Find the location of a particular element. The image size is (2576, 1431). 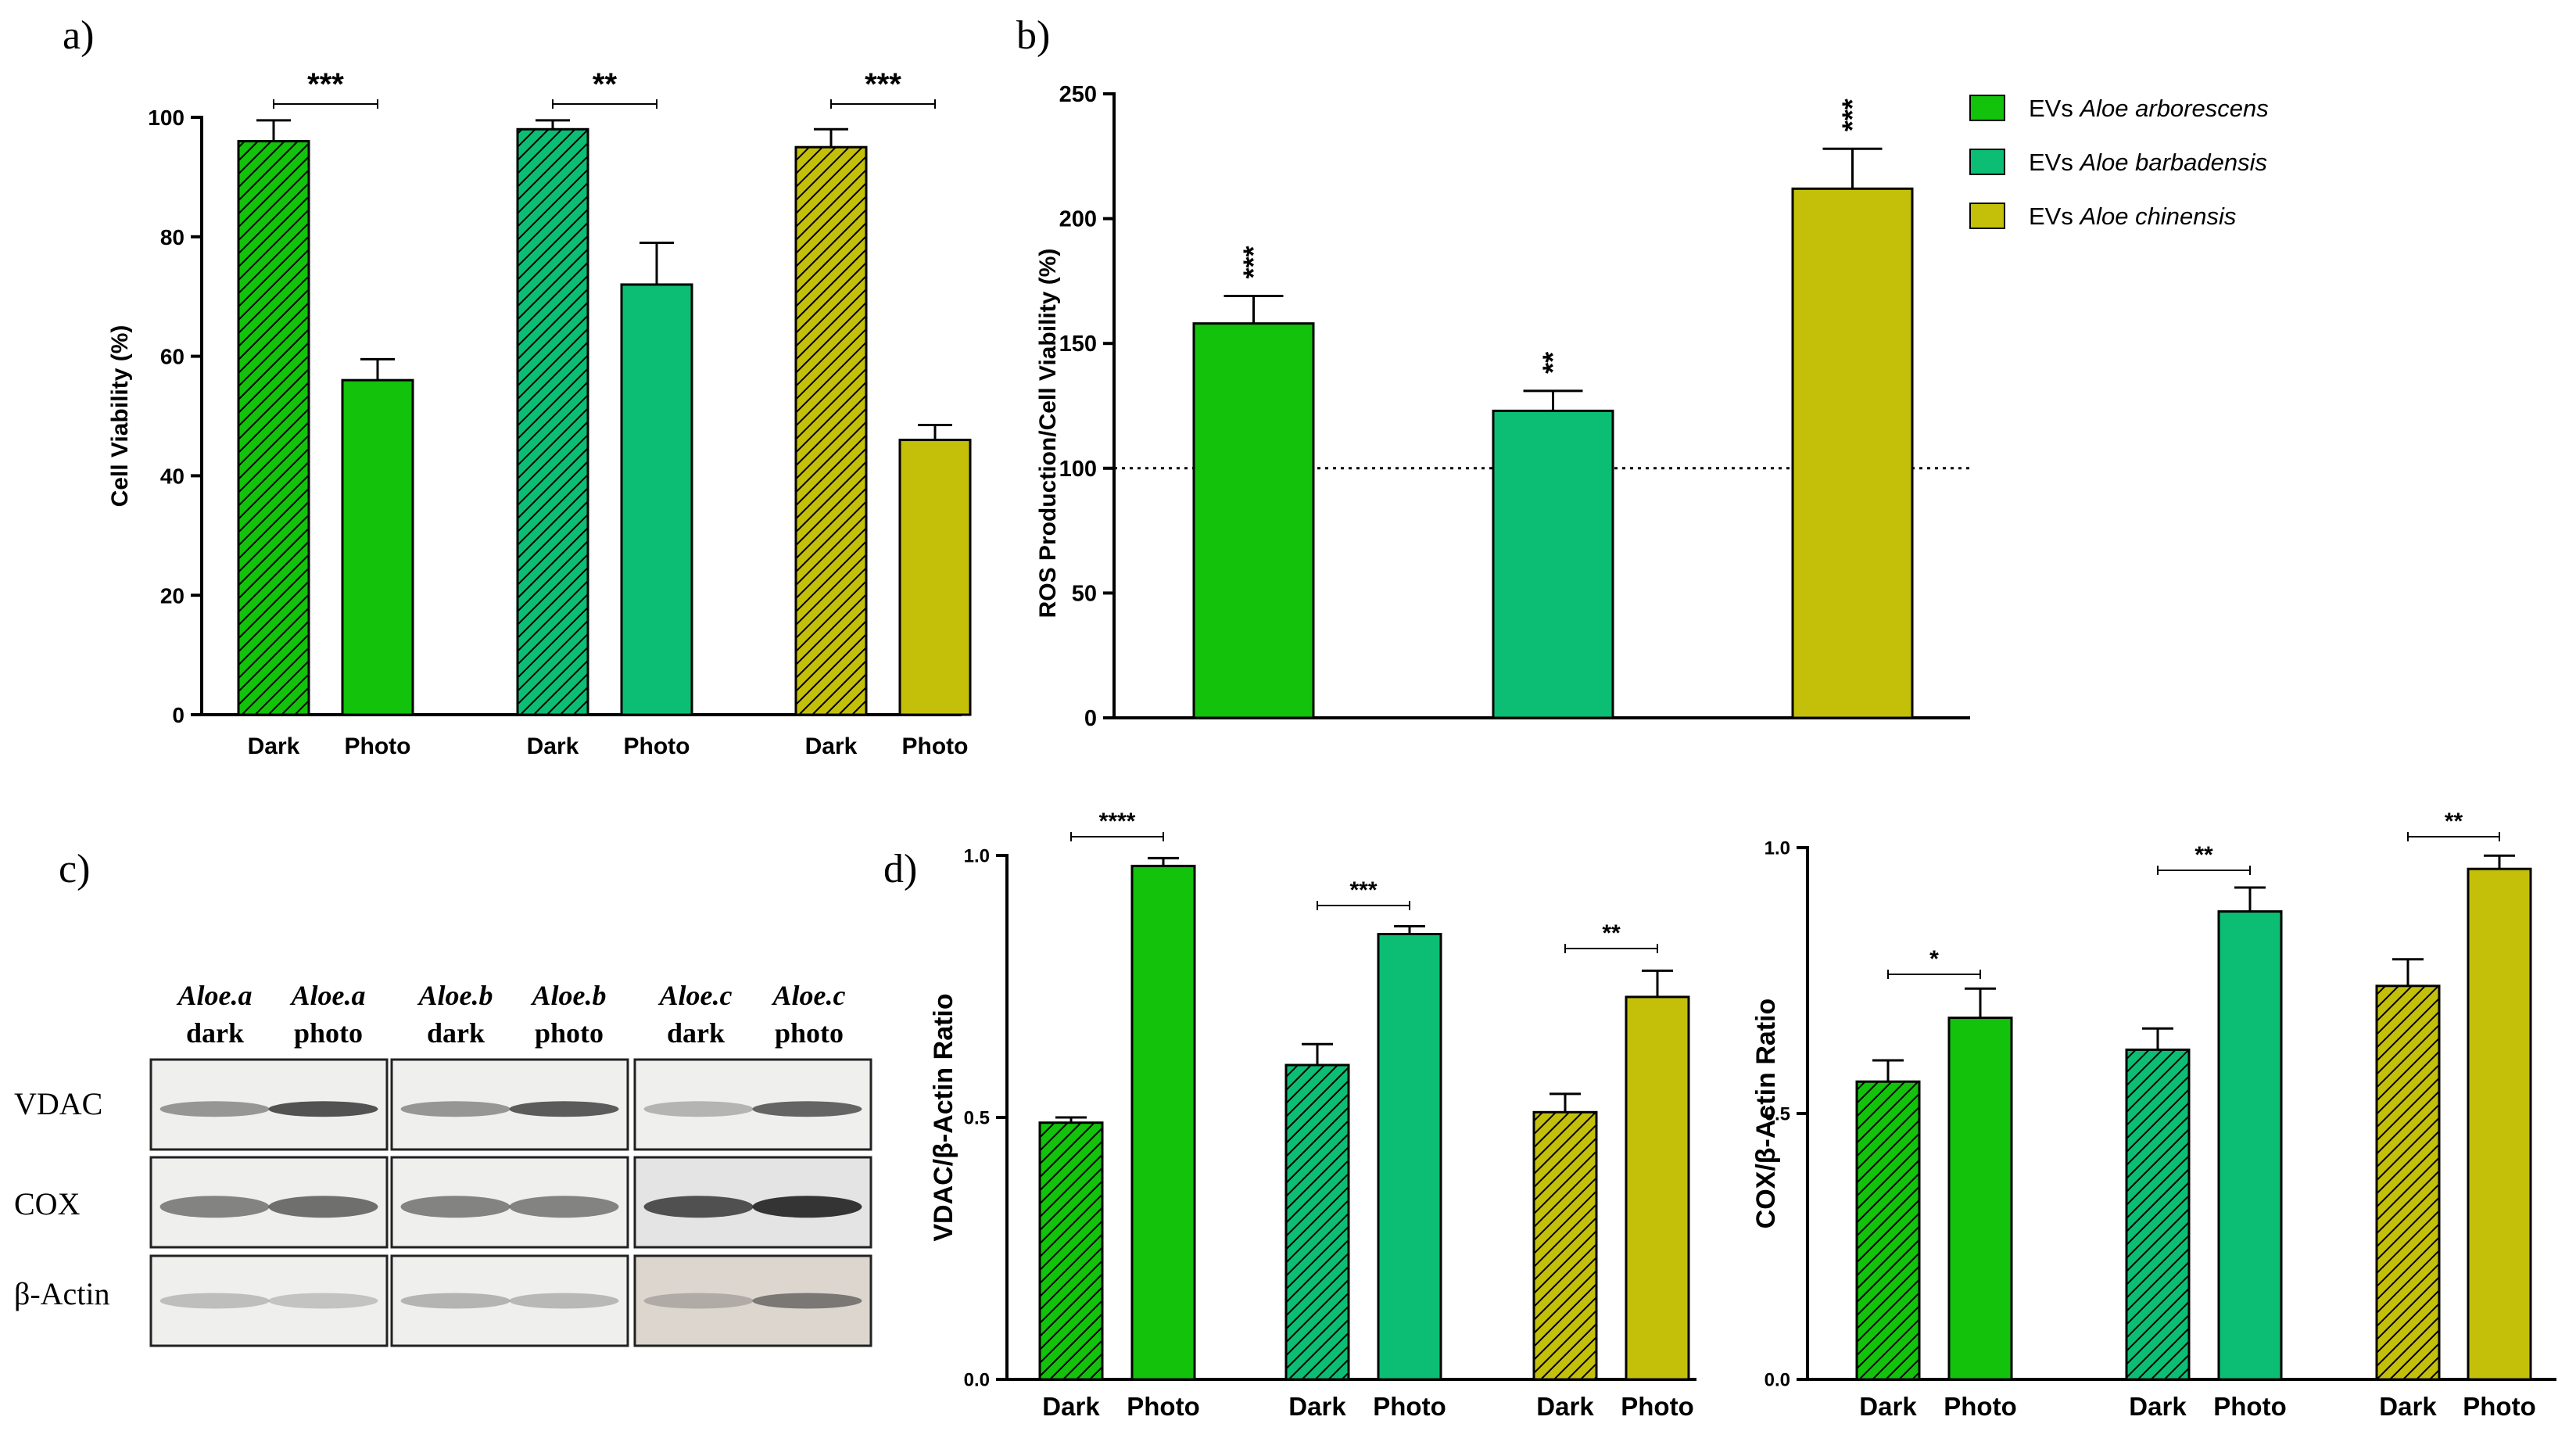

bar-arborescens is located at coordinates (1253, 521).